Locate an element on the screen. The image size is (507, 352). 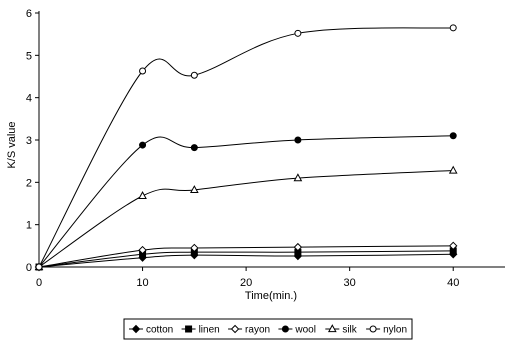
y-tick-label: 3 is located at coordinates (29, 141).